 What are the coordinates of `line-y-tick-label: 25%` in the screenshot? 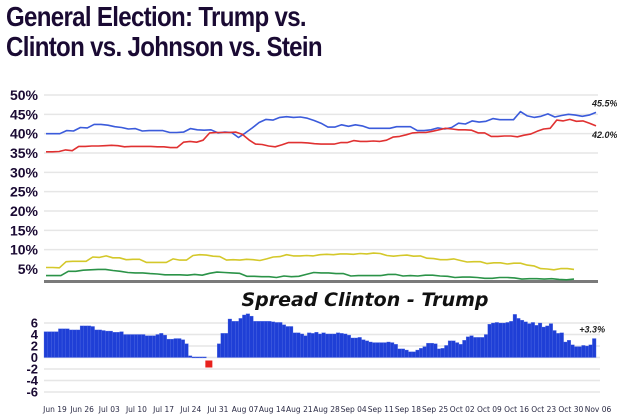 It's located at (24, 192).